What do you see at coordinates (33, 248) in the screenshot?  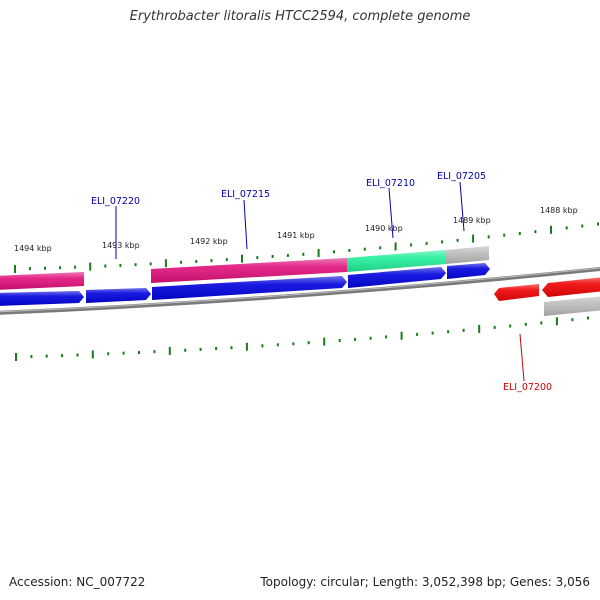 I see `ruler-label-1494: 1494 kbp` at bounding box center [33, 248].